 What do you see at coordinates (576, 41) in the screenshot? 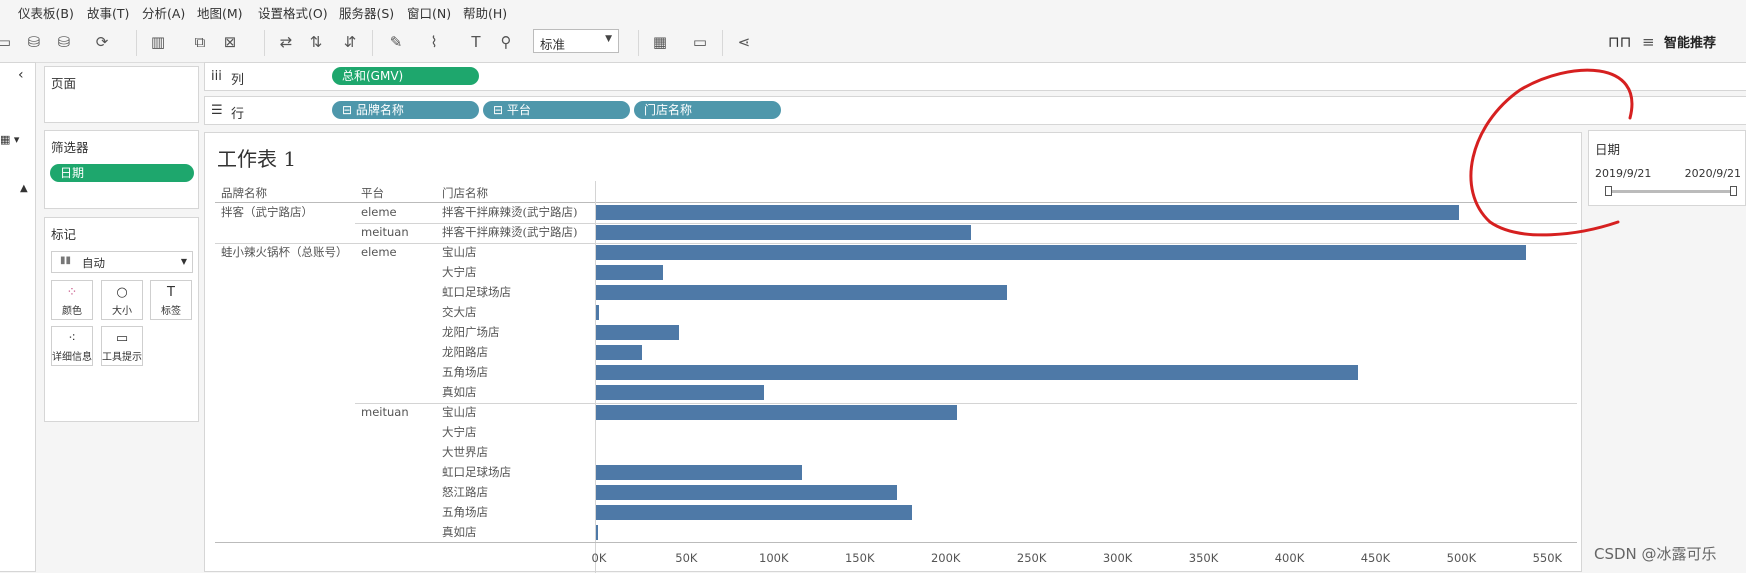
I see `fit-select: 标准 ▼` at bounding box center [576, 41].